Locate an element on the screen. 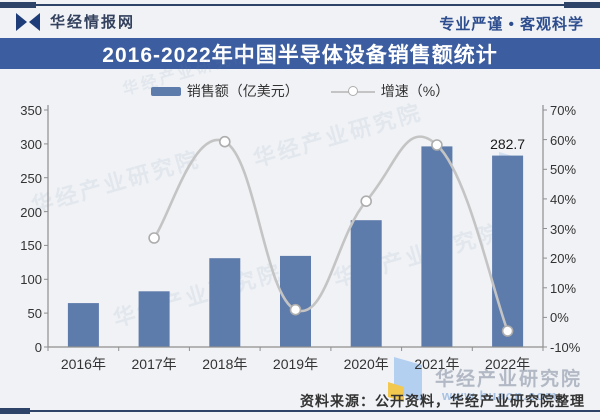  right-axis-tick-label: 20% is located at coordinates (563, 259).